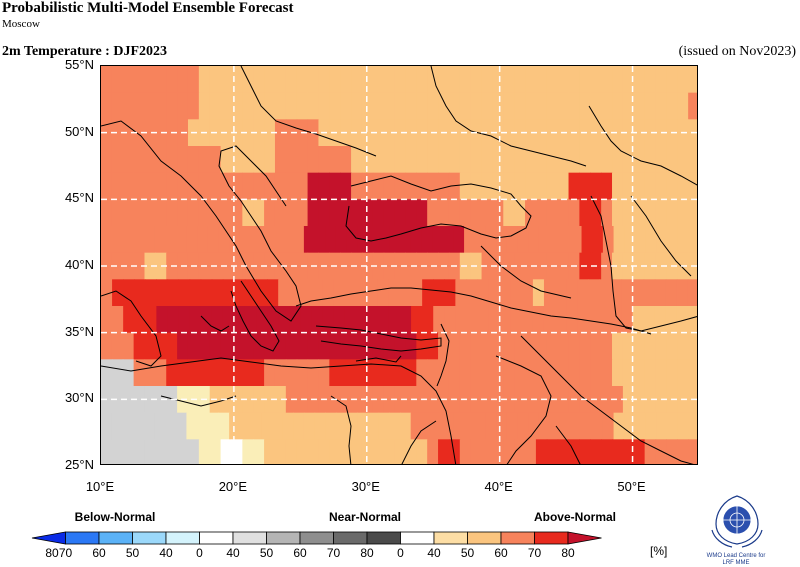  What do you see at coordinates (132, 553) in the screenshot?
I see `colorbar-tick-label: 50` at bounding box center [132, 553].